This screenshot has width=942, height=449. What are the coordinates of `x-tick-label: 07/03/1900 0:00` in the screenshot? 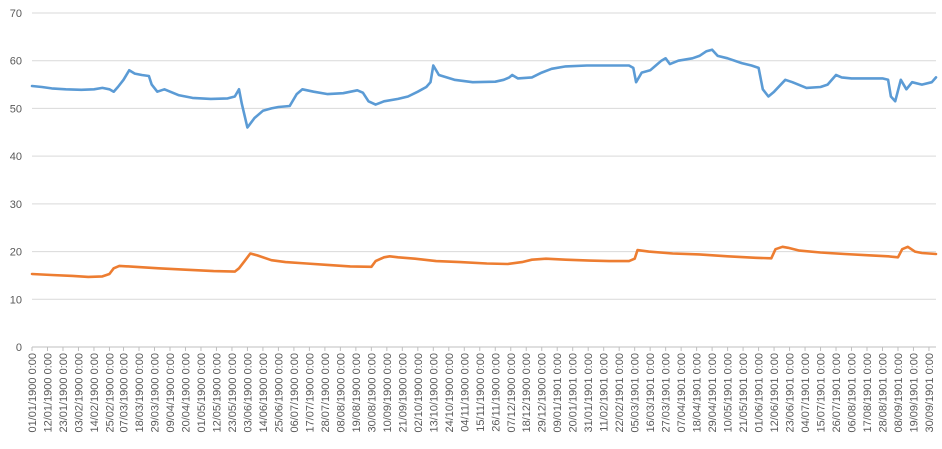 It's located at (125, 393).